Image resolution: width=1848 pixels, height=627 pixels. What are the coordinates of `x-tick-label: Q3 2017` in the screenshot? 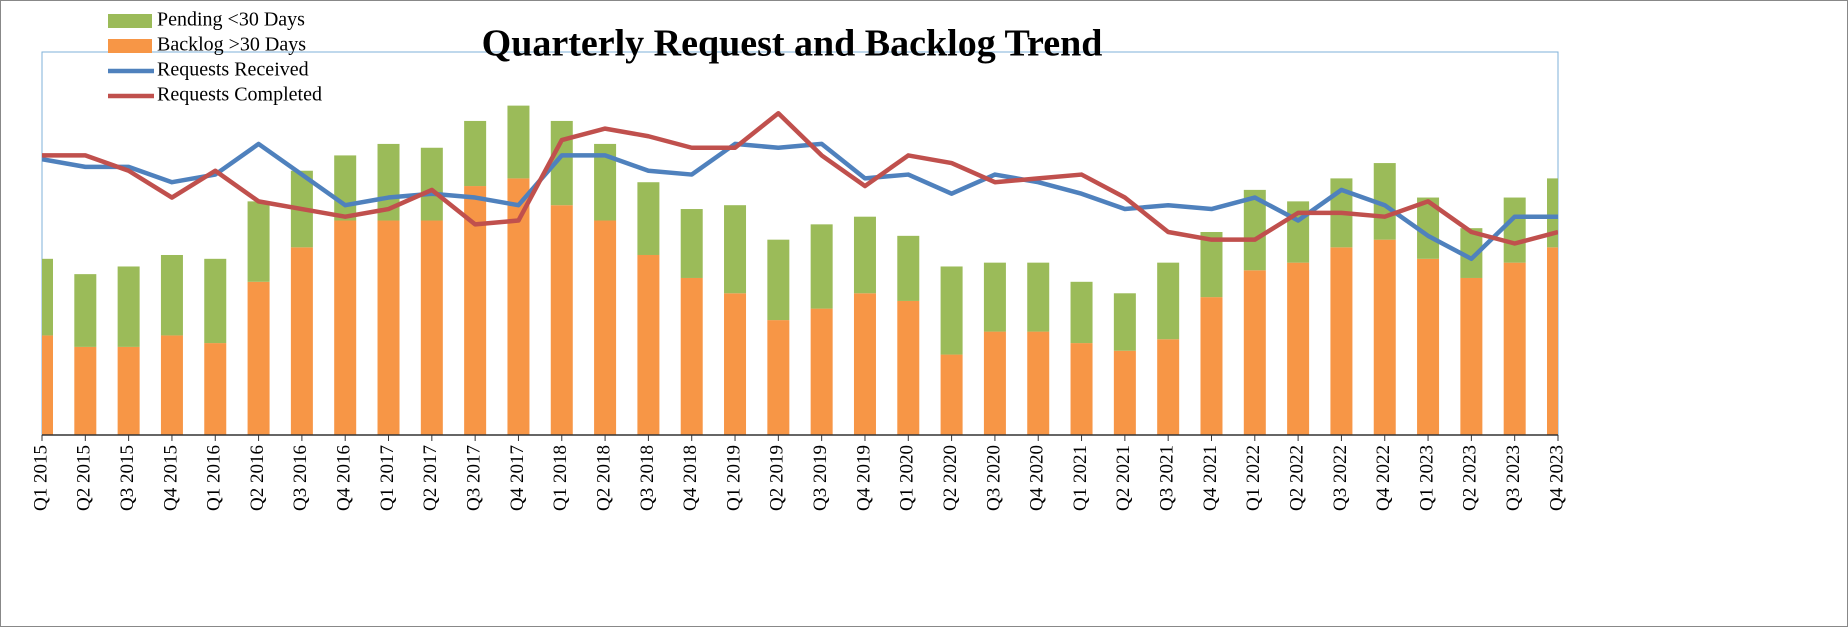 It's located at (474, 478).